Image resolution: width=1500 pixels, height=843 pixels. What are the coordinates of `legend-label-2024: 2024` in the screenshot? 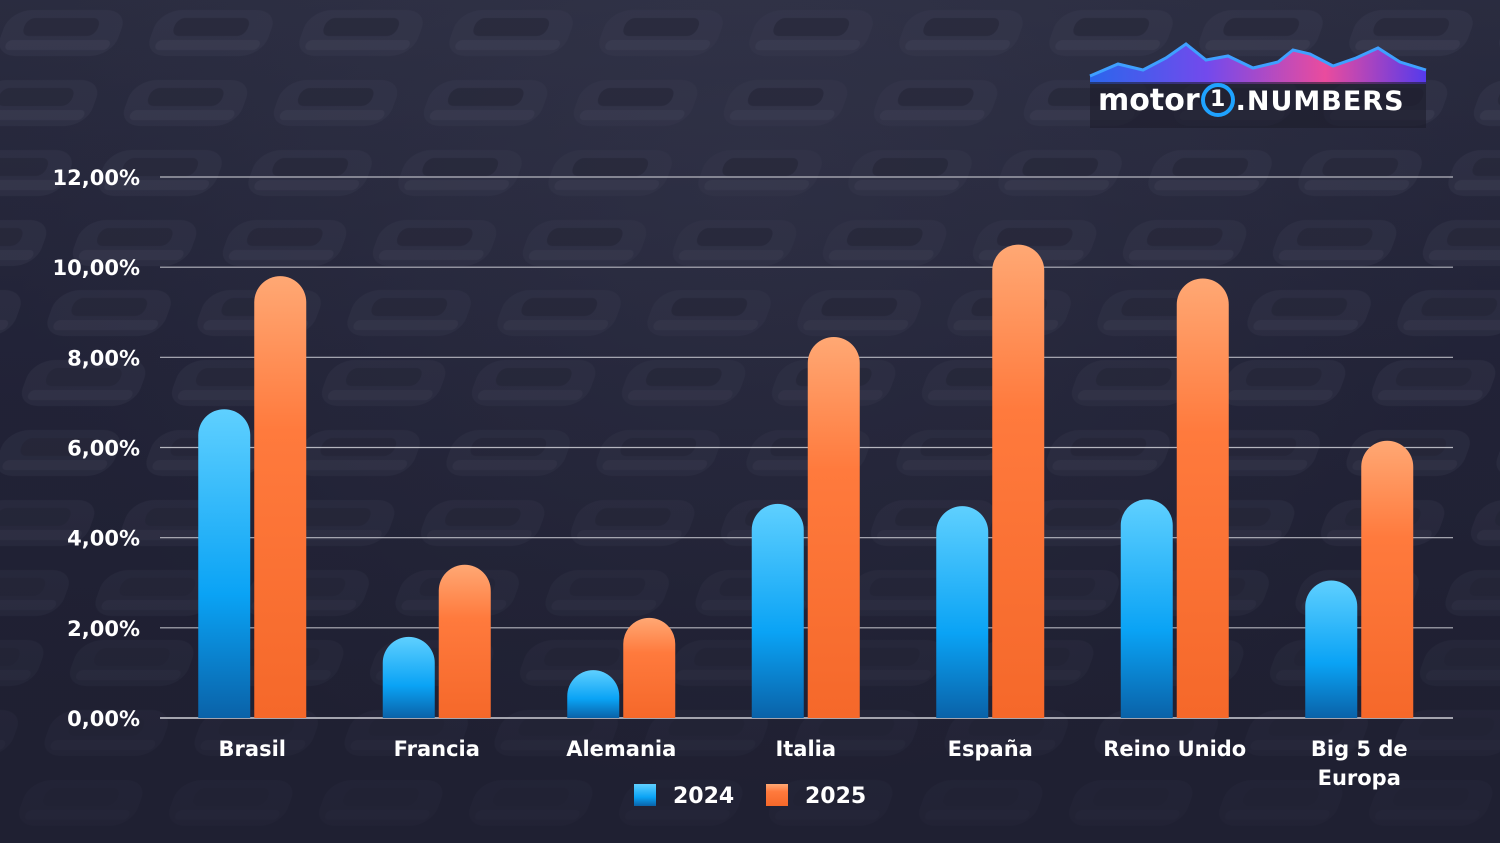 It's located at (703, 796).